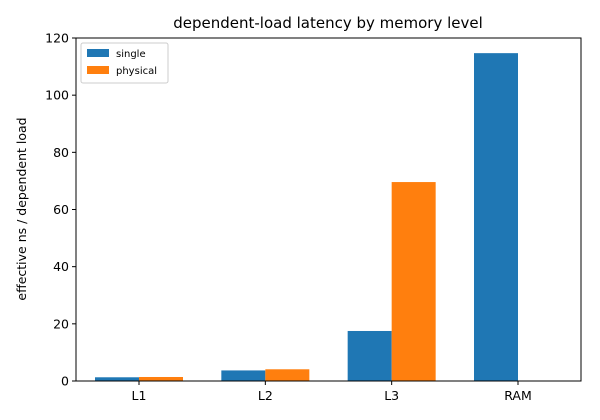 This screenshot has width=600, height=420. What do you see at coordinates (61, 152) in the screenshot?
I see `y-tick-label-80: 80` at bounding box center [61, 152].